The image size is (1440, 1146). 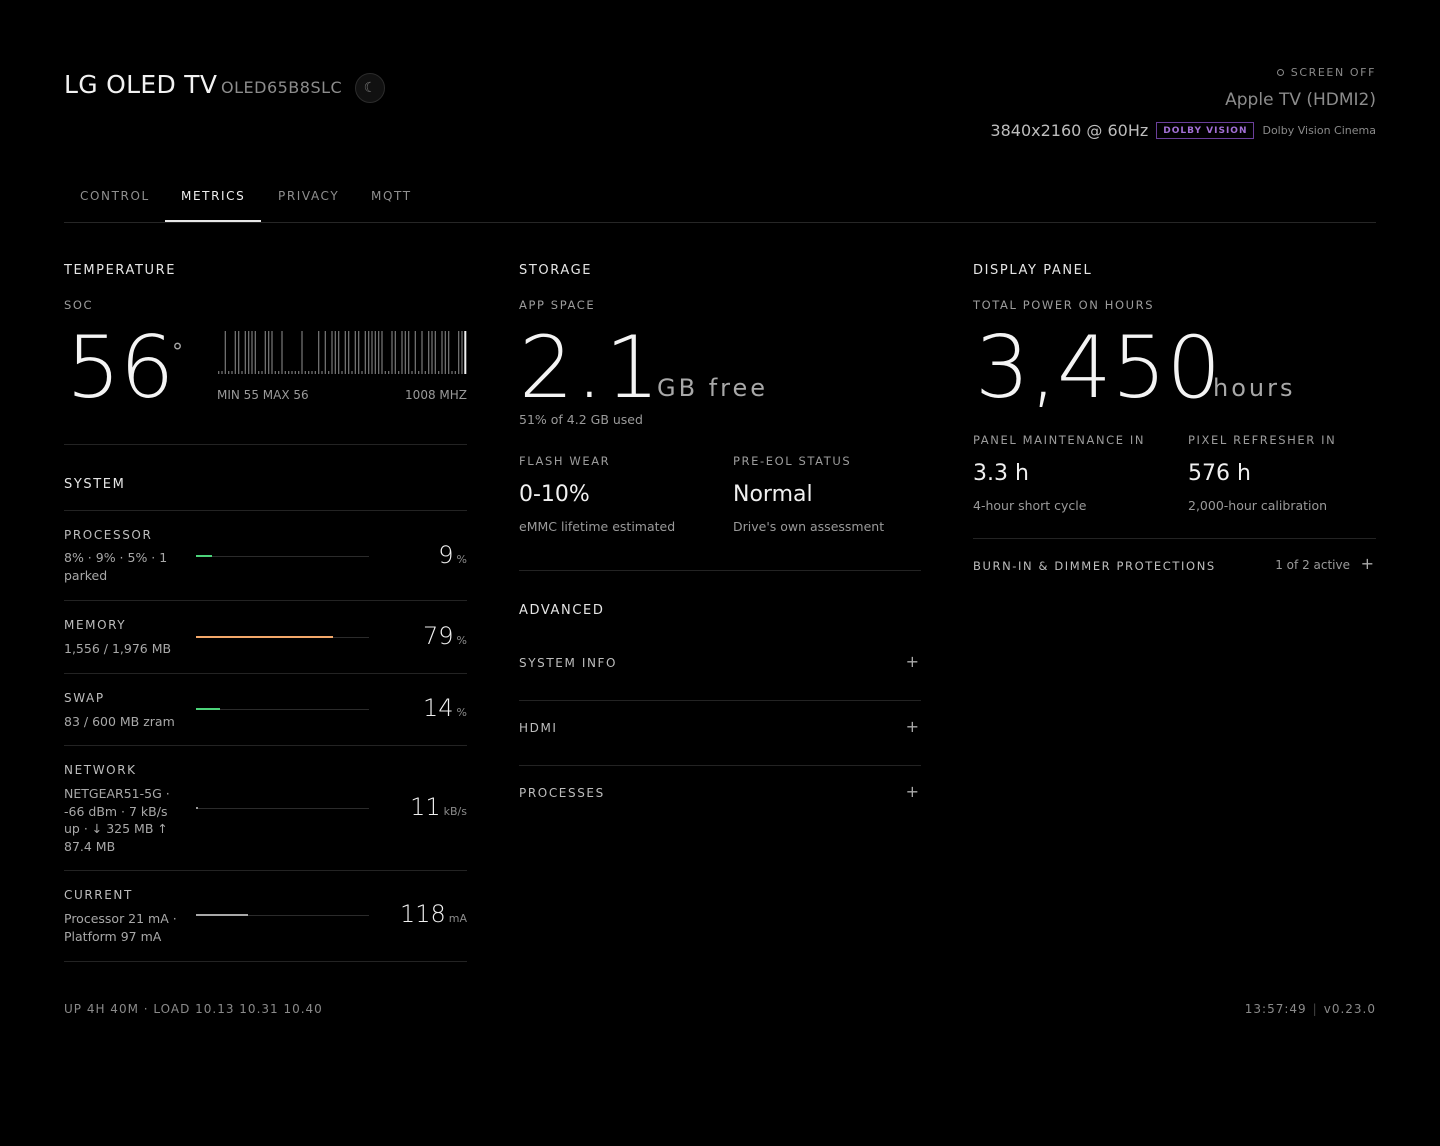 What do you see at coordinates (120, 368) in the screenshot?
I see `soc-temperature-value: 56` at bounding box center [120, 368].